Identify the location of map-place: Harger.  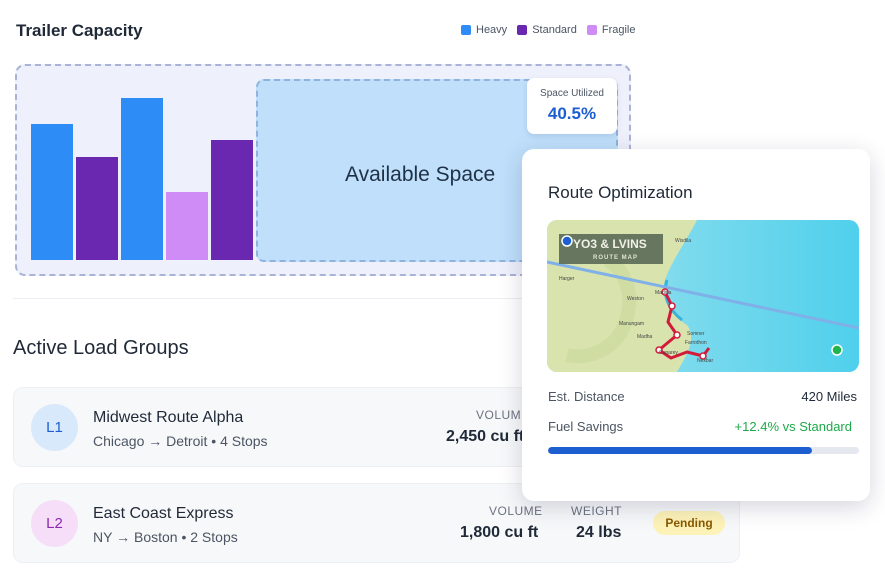
(567, 279).